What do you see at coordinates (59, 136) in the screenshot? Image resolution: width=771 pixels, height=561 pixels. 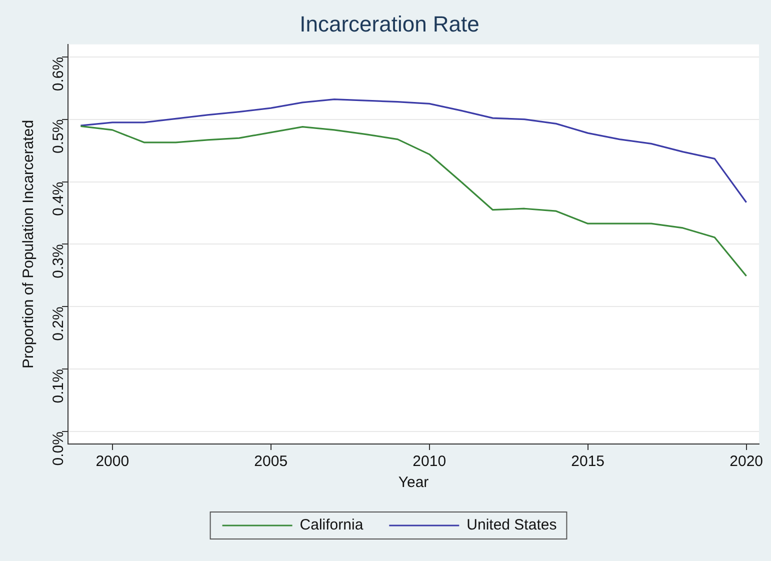 I see `y-tick-label: 0.5%` at bounding box center [59, 136].